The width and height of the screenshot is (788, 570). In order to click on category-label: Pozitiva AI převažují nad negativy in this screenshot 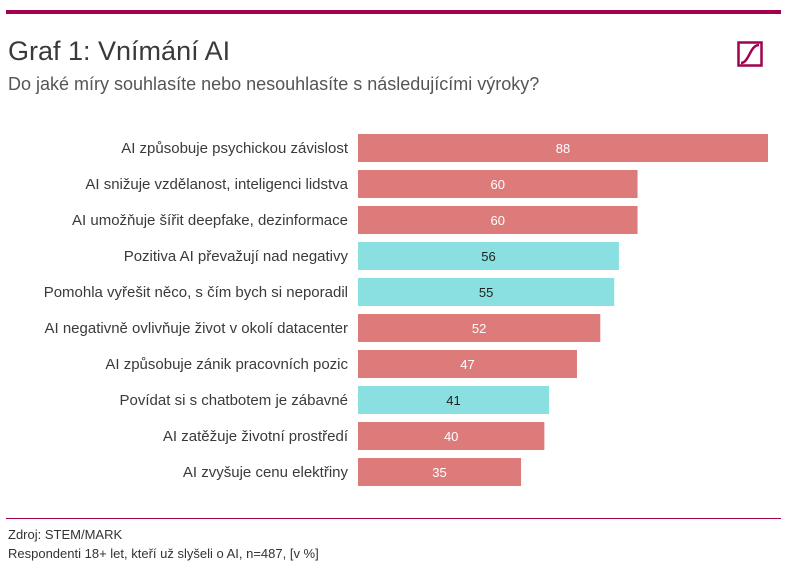, I will do `click(236, 256)`.